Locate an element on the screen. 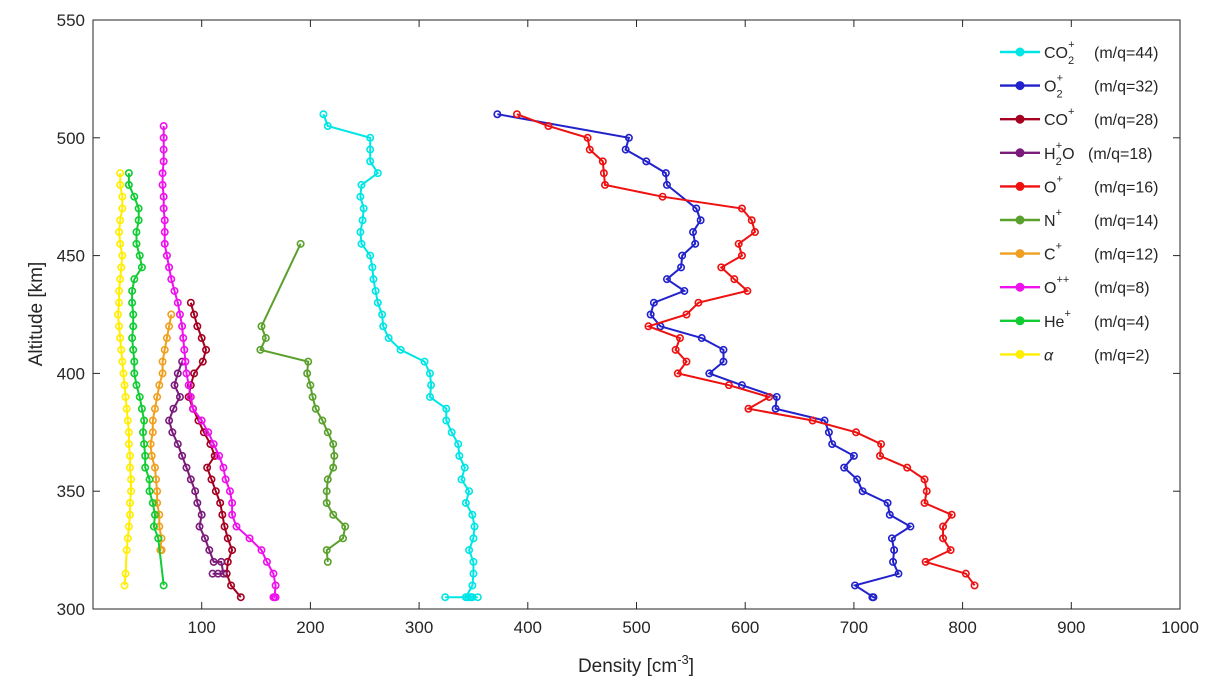 This screenshot has width=1224, height=683. legend-label-base: CO is located at coordinates (1056, 53).